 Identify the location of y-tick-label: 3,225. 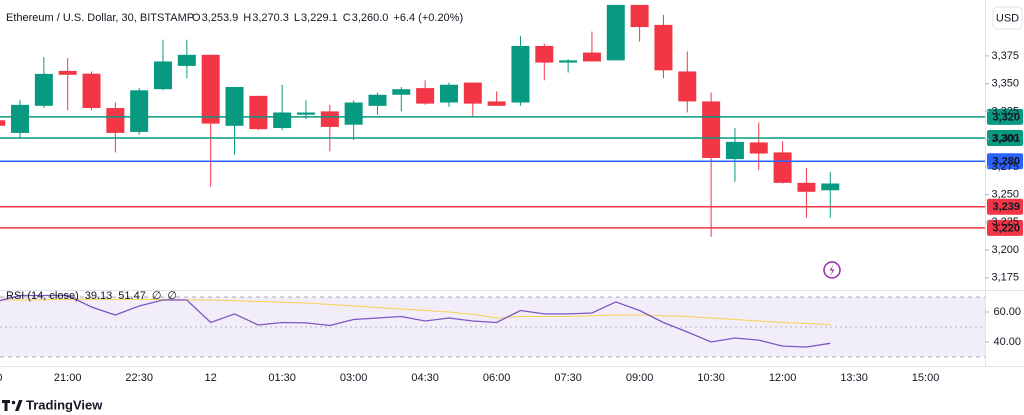
(1005, 222).